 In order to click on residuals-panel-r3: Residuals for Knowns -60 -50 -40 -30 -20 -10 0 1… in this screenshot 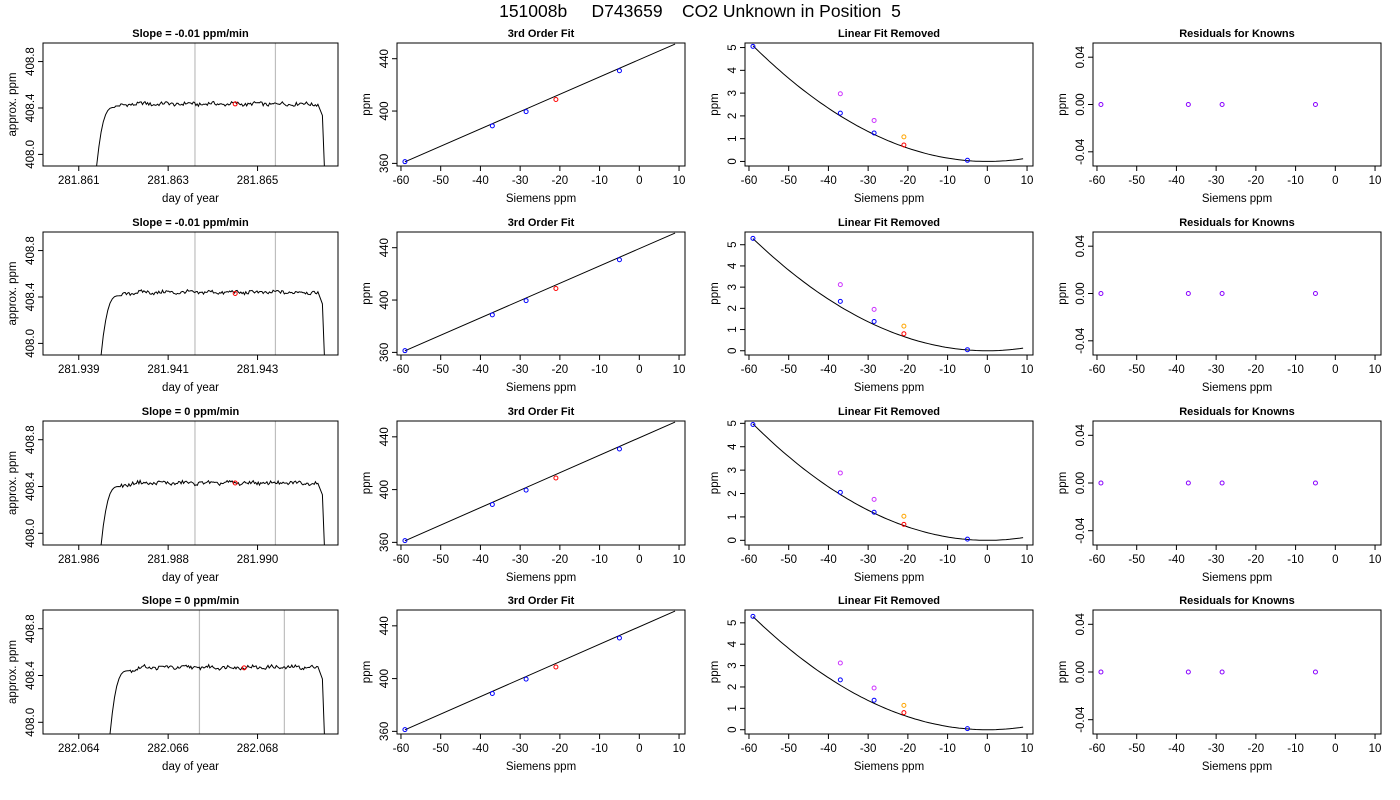, I will do `click(1219, 684)`.